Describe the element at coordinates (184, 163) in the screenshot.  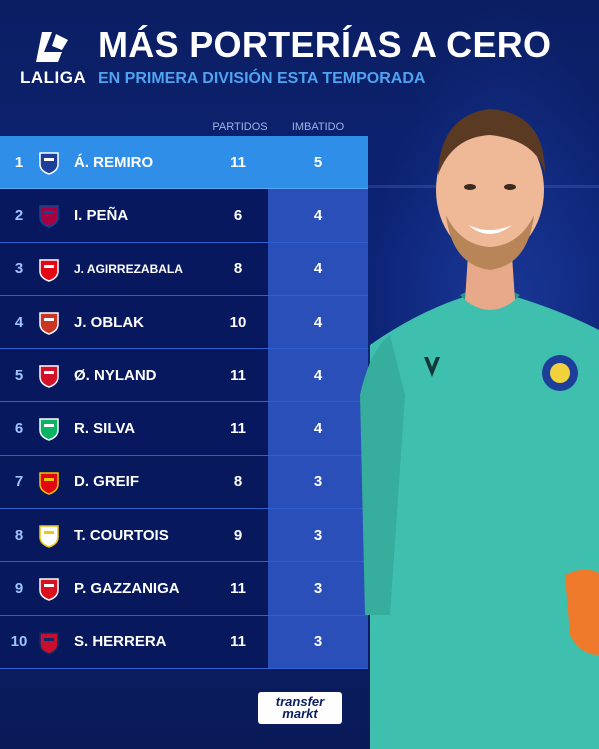
I see `table-row: 1 Á. REMIRO 11 5` at that location.